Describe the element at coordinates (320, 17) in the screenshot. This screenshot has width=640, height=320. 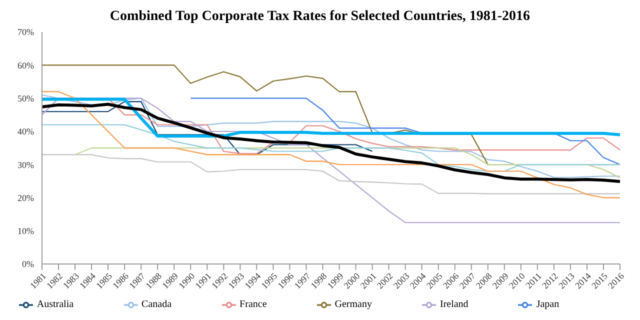
I see `chart-title: Combined Top Corporate Tax Rates for Selected Countries, 1981-2016` at that location.